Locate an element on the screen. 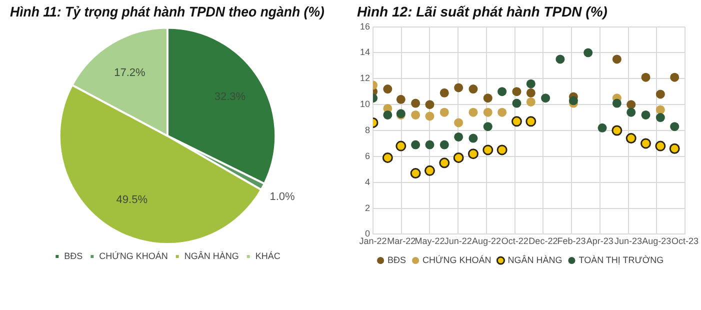 This screenshot has width=701, height=310. chart-title: Hình 12: Lãi suất phát hành TPDN (%) is located at coordinates (482, 11).